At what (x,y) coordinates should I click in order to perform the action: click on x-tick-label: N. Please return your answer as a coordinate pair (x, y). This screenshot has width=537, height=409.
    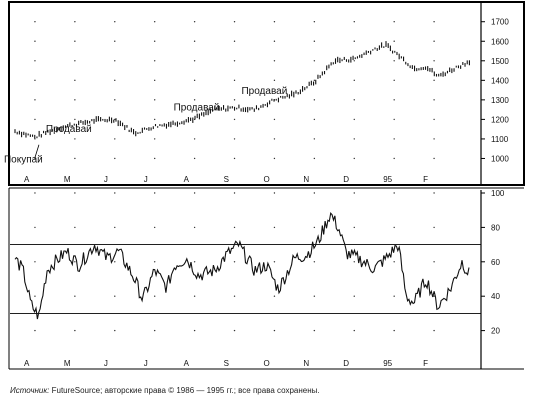
    Looking at the image, I should click on (306, 179).